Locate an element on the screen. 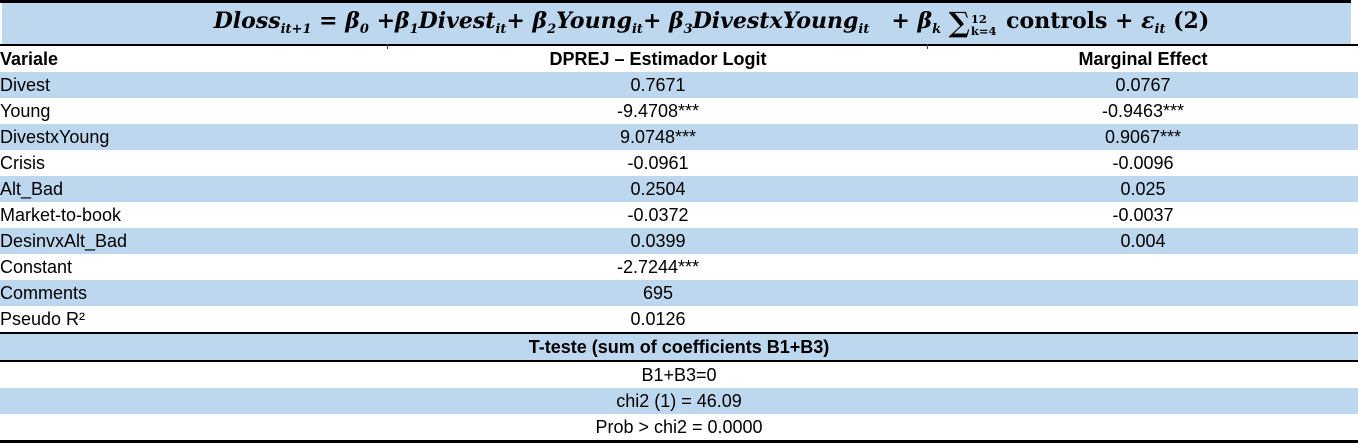 The height and width of the screenshot is (443, 1358). cell-variable: Pseudo R² is located at coordinates (43, 319).